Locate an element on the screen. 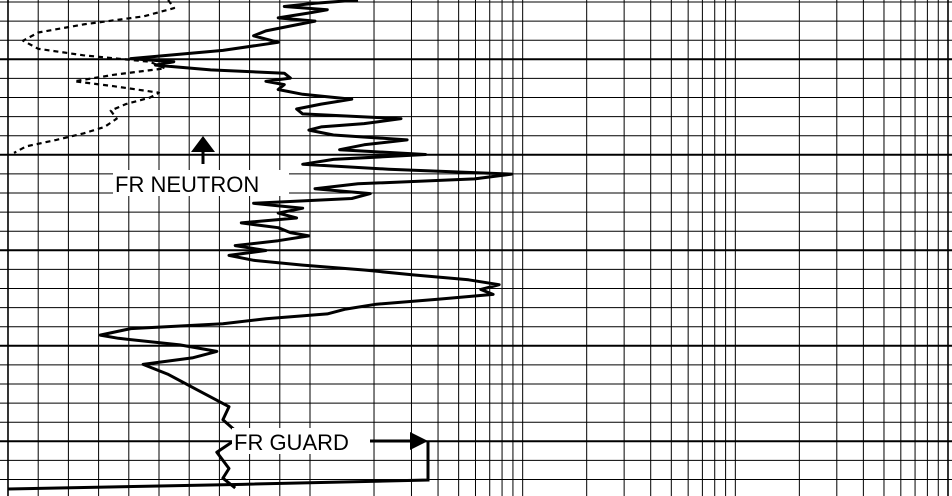  guard-trace-tail is located at coordinates (218, 466).